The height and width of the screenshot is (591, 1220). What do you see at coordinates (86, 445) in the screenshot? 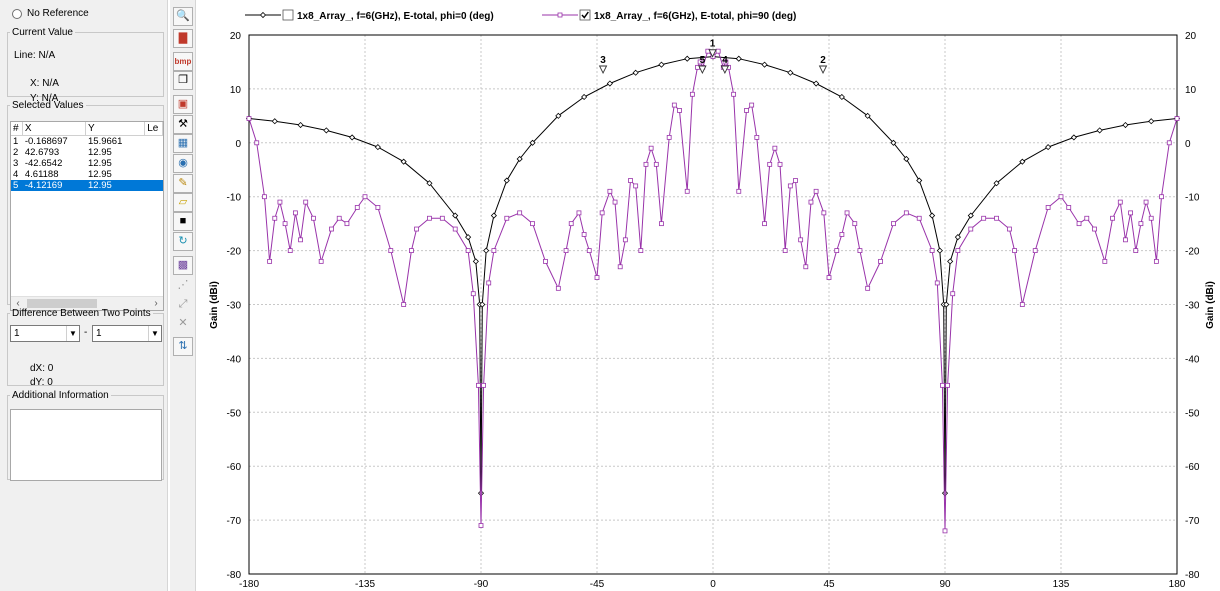
I see `additional-info-box` at bounding box center [86, 445].